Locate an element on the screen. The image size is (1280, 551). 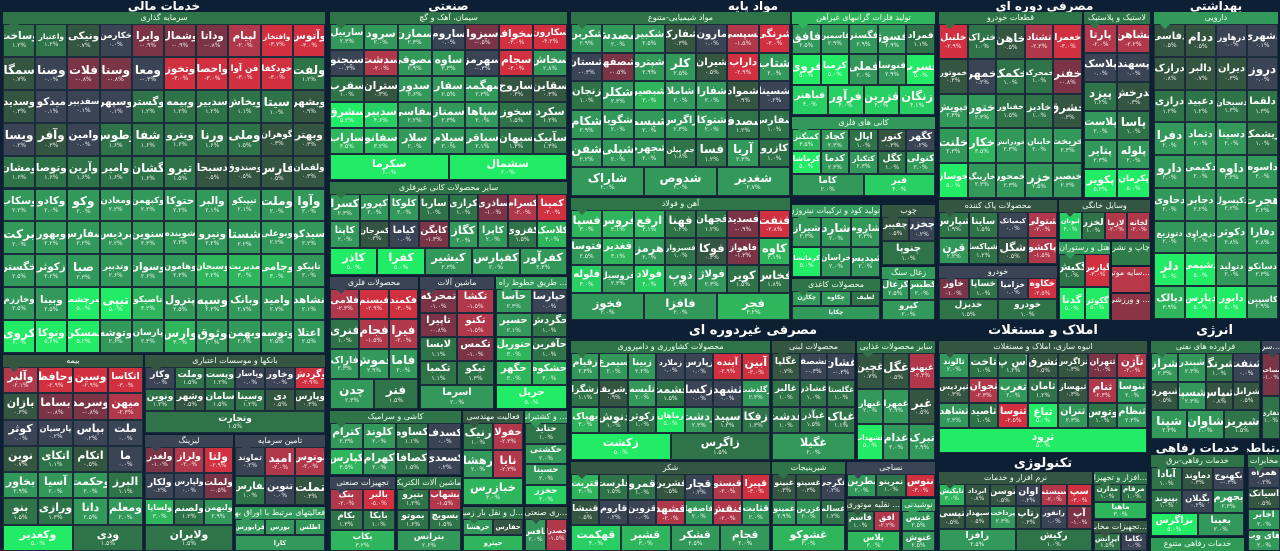
stock-tile: سپ -۳.۰% is located at coordinates (1079, 495).